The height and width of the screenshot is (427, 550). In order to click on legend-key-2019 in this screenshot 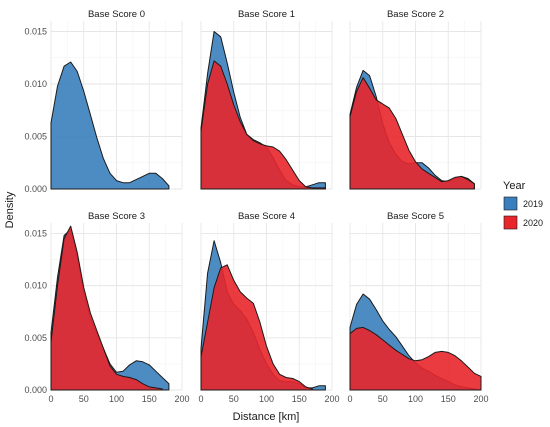, I will do `click(510, 203)`.